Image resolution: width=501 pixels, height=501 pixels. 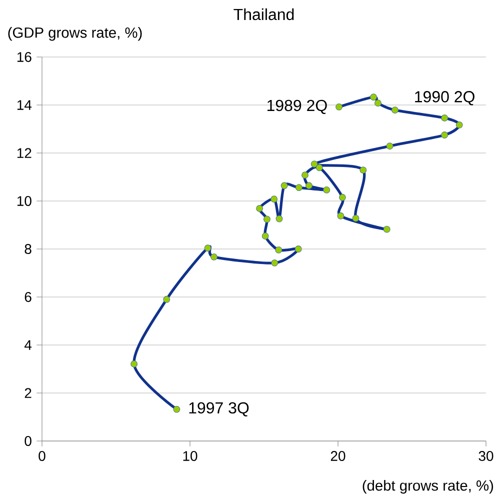 I want to click on annotation: 1990 2Q, so click(x=444, y=98).